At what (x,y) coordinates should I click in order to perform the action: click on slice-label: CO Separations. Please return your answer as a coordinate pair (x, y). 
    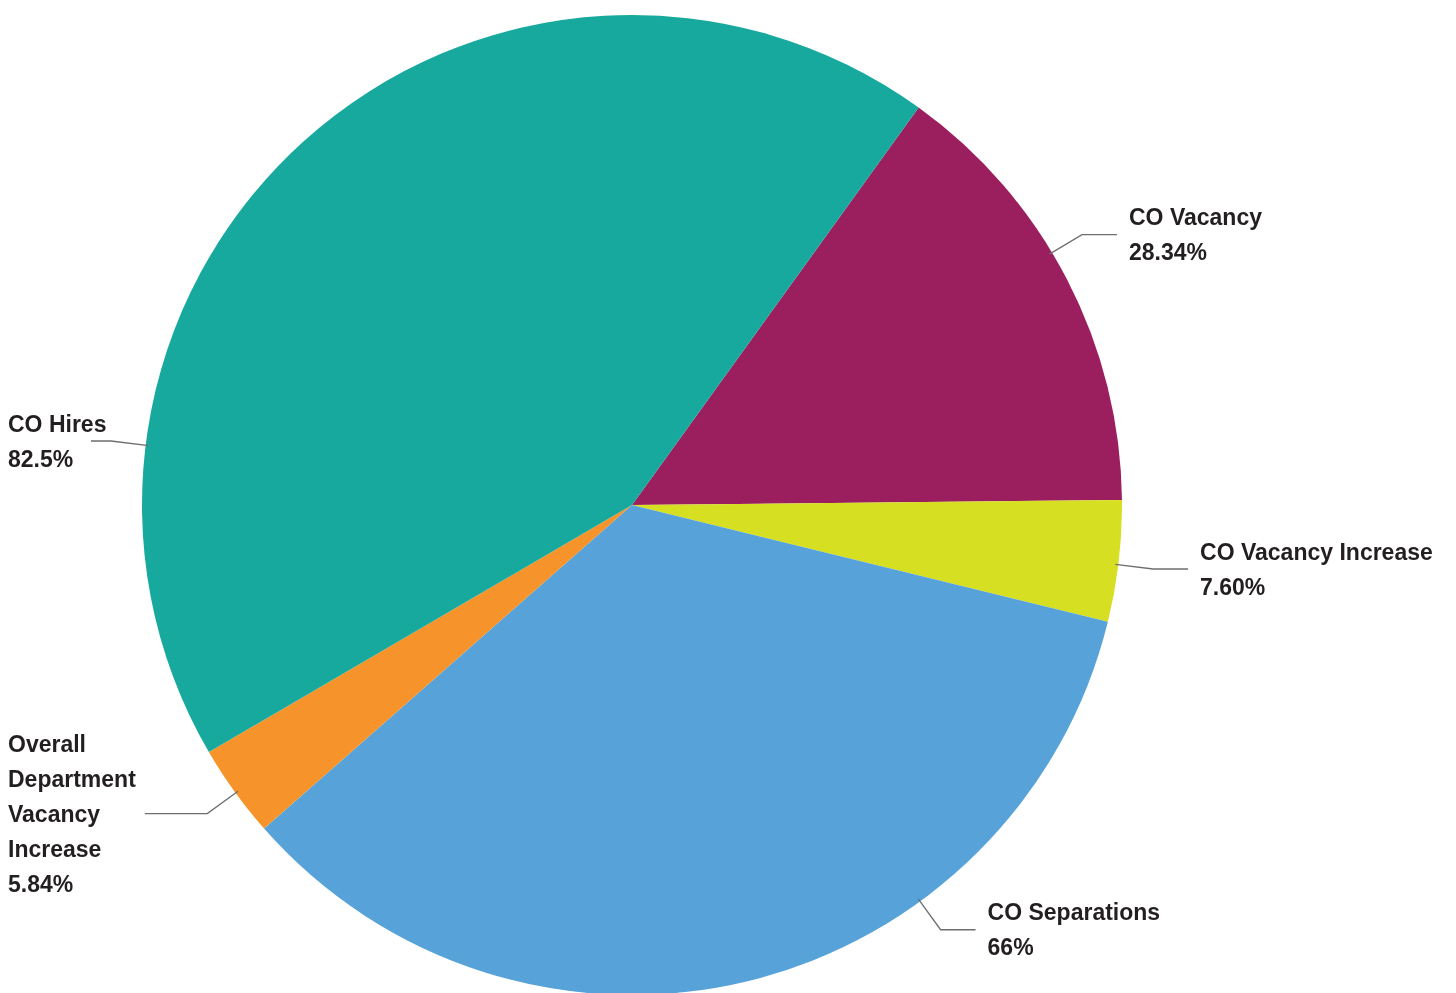
    Looking at the image, I should click on (1074, 912).